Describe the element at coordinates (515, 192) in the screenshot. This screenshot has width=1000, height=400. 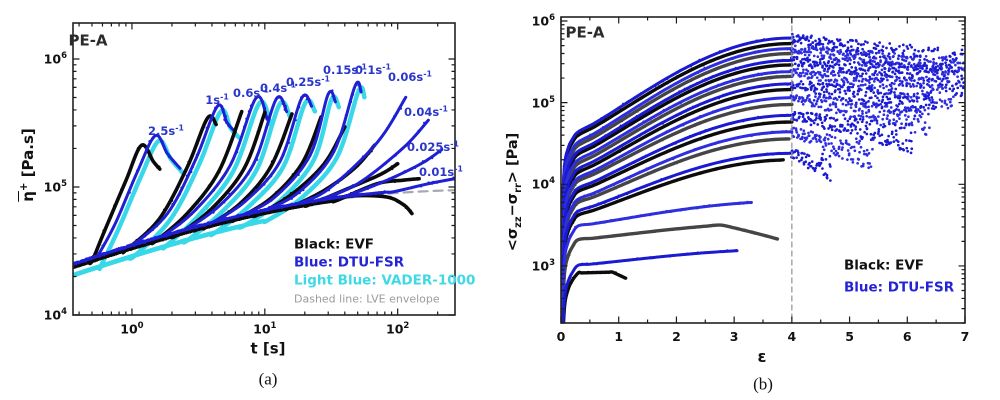
I see `y-axis-title-b: <σzz−σrr> [Pa]` at that location.